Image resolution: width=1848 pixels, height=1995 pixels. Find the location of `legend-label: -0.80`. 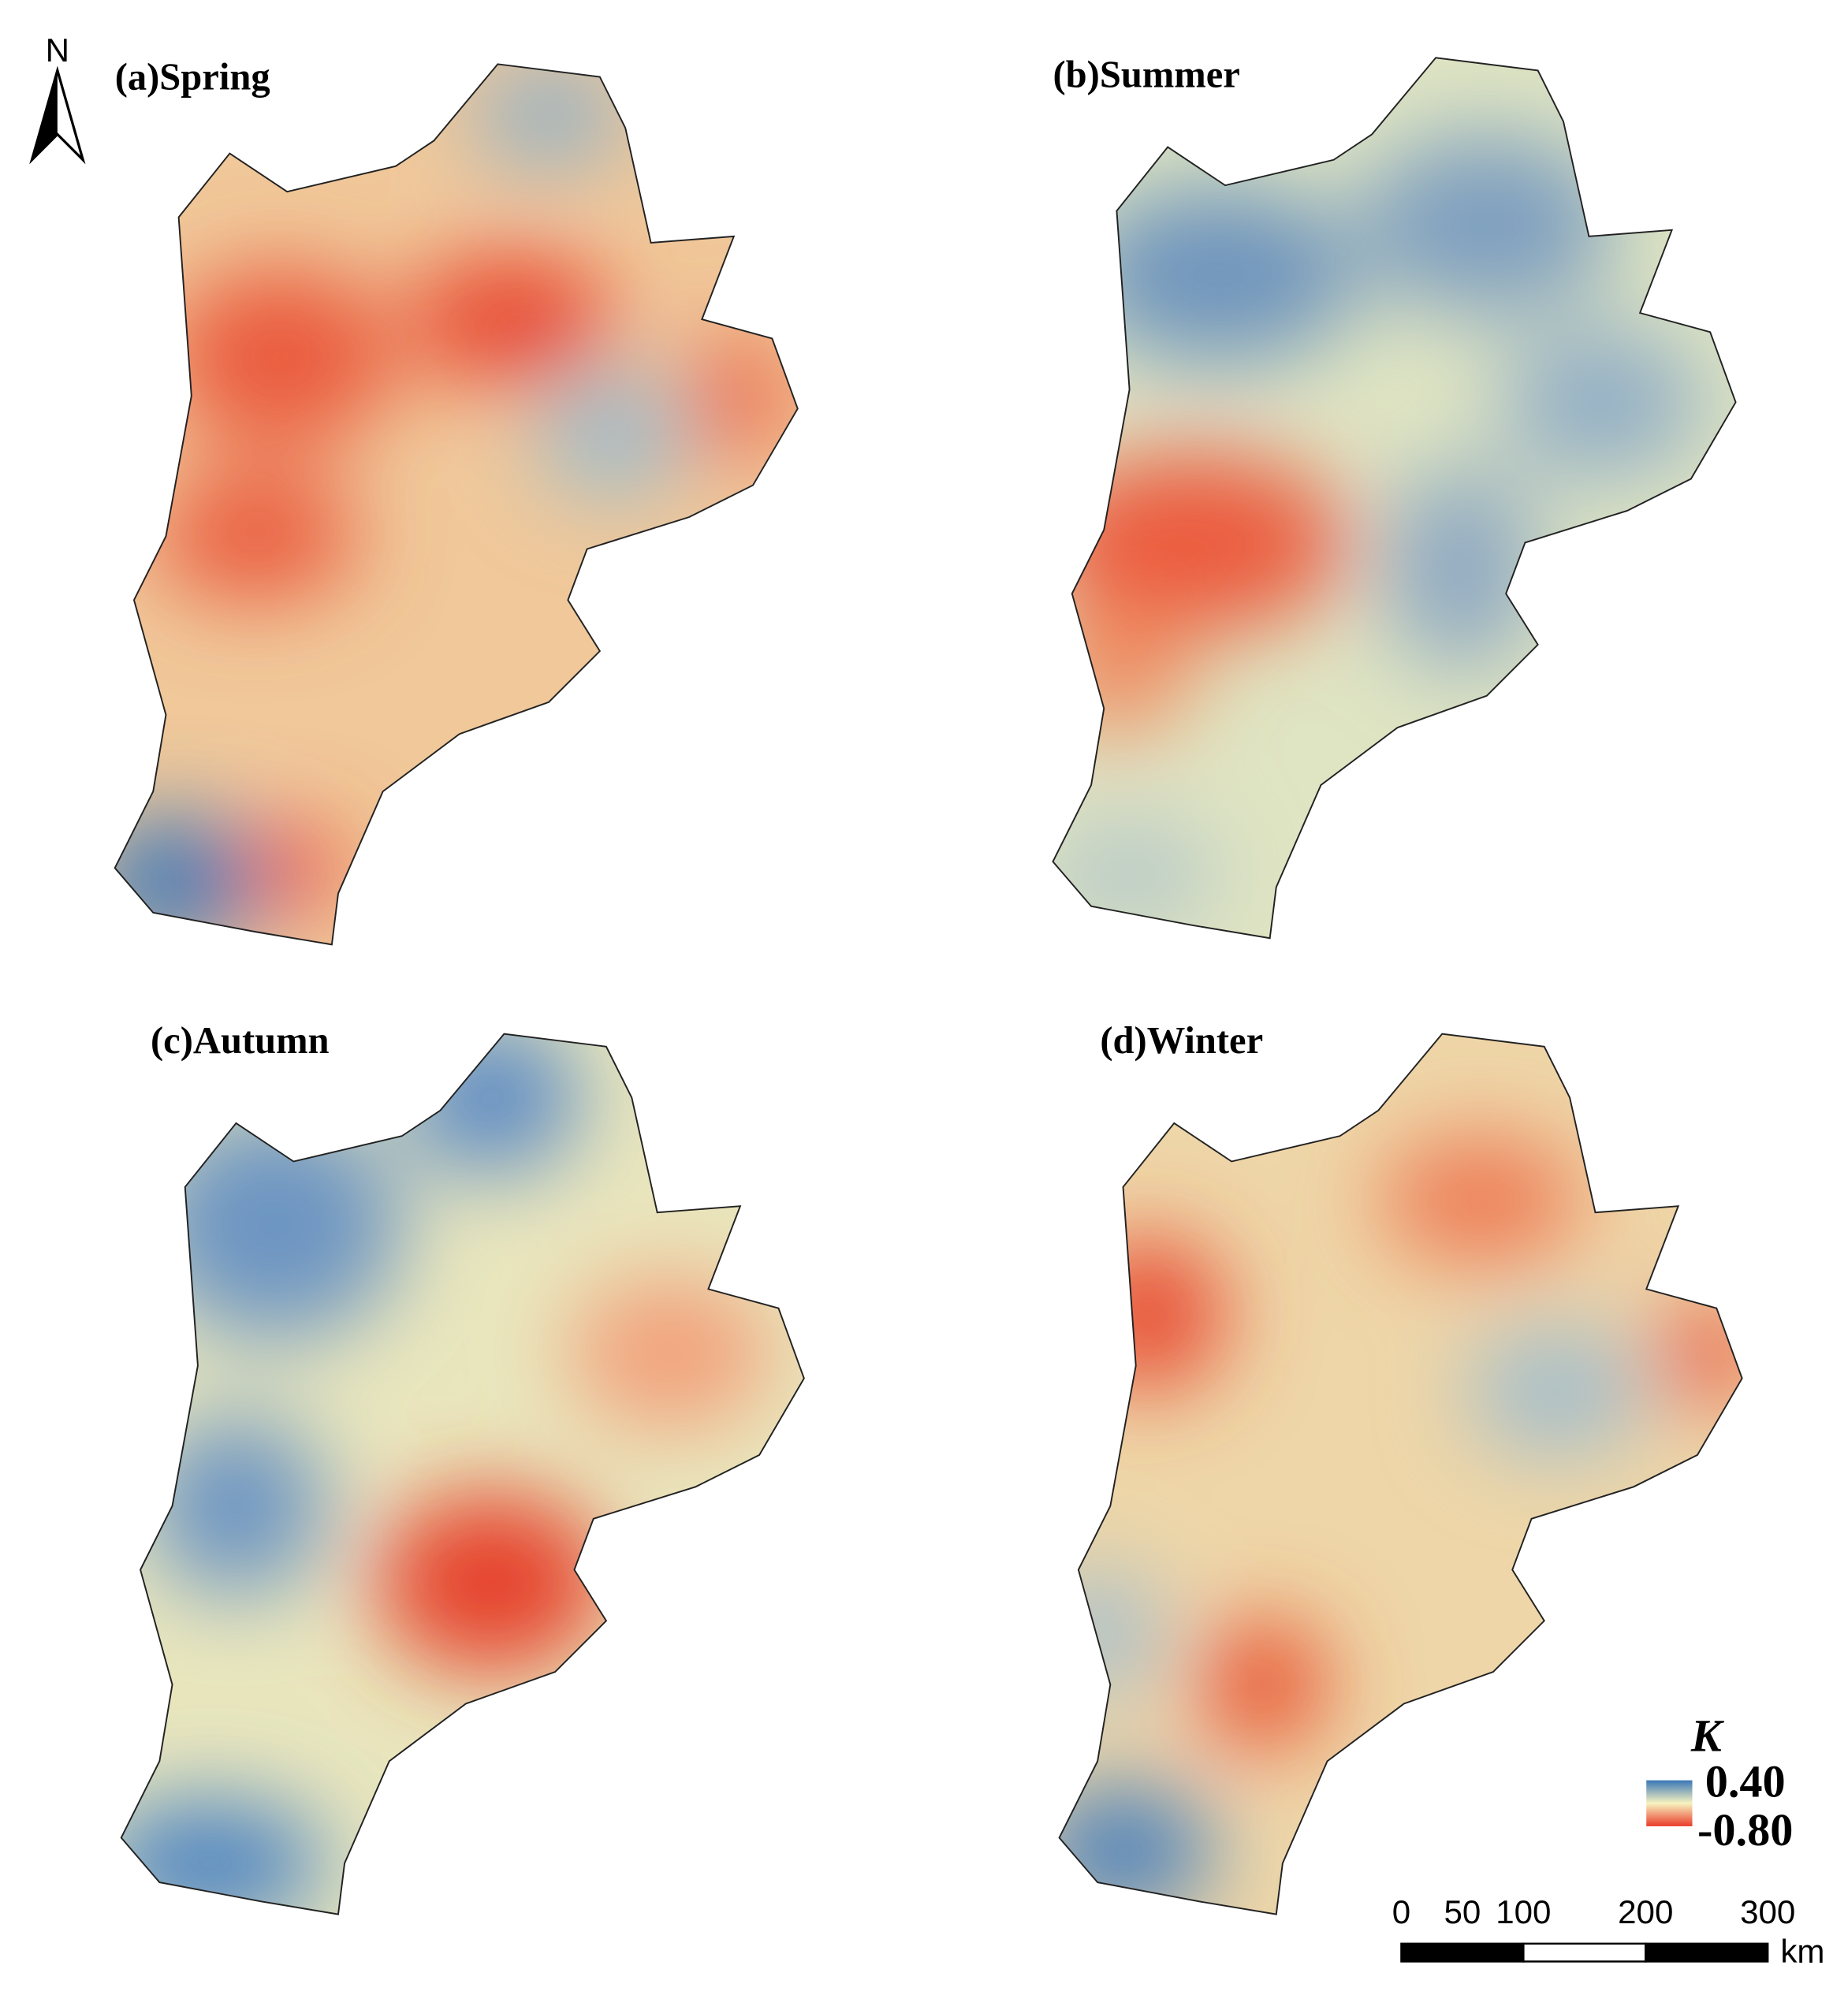

legend-label: -0.80 is located at coordinates (1745, 1829).